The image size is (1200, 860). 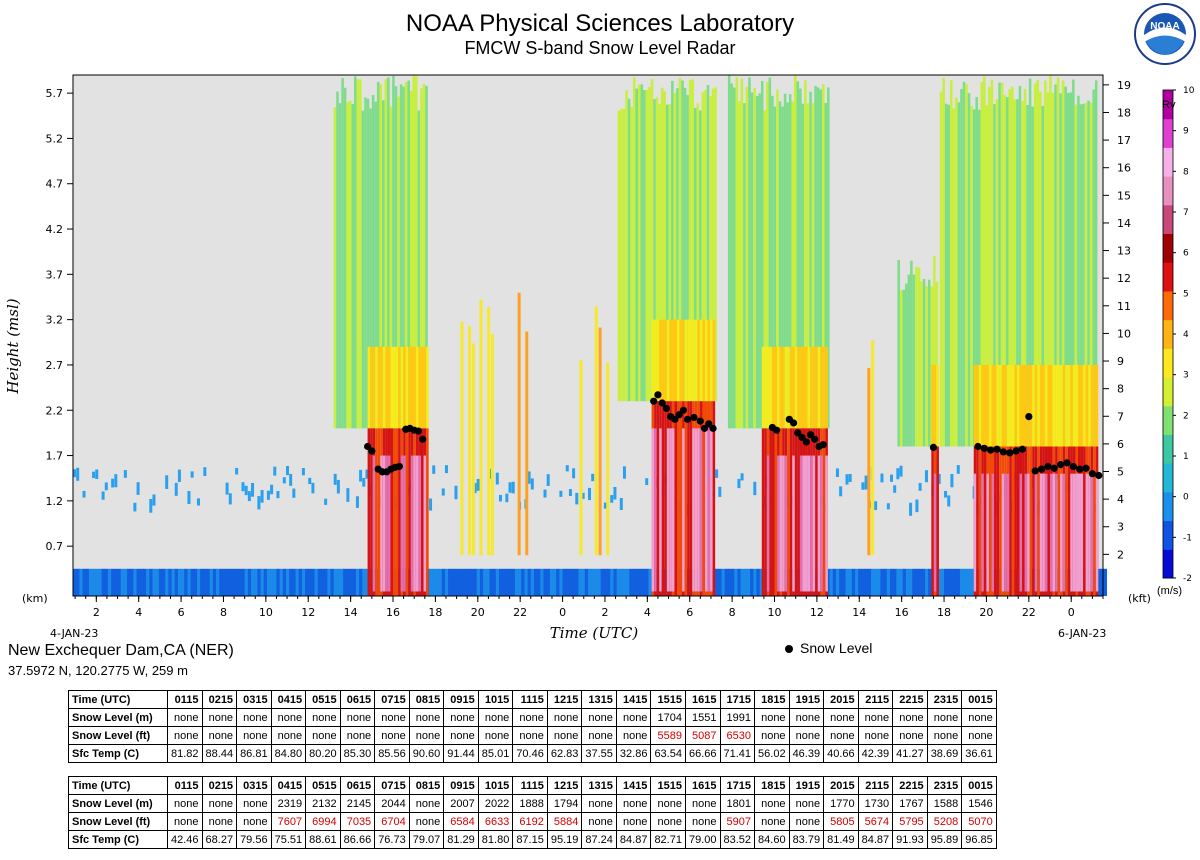 What do you see at coordinates (806, 699) in the screenshot?
I see `table-cell: 1915` at bounding box center [806, 699].